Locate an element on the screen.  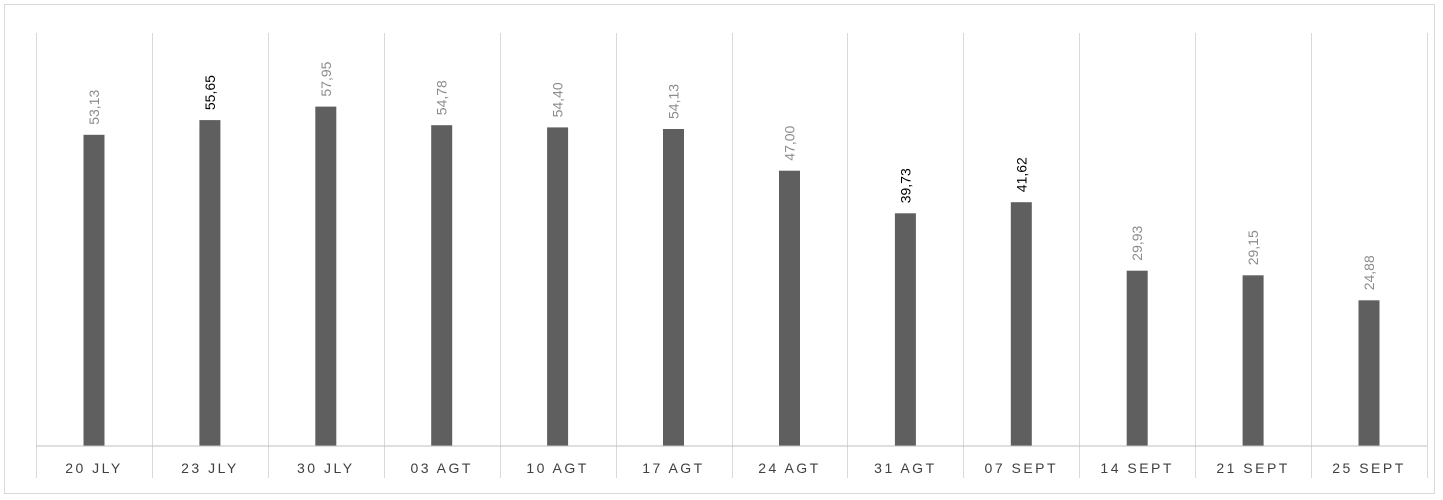
data-label: 29,93 is located at coordinates (1137, 242).